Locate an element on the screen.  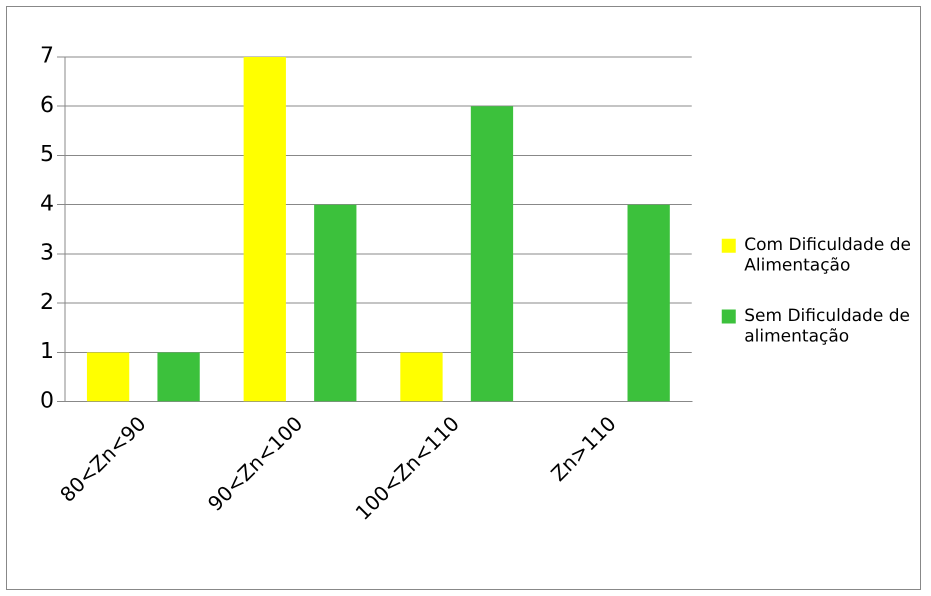
legend-label: Sem Dificuldade de alimentação is located at coordinates (827, 326).